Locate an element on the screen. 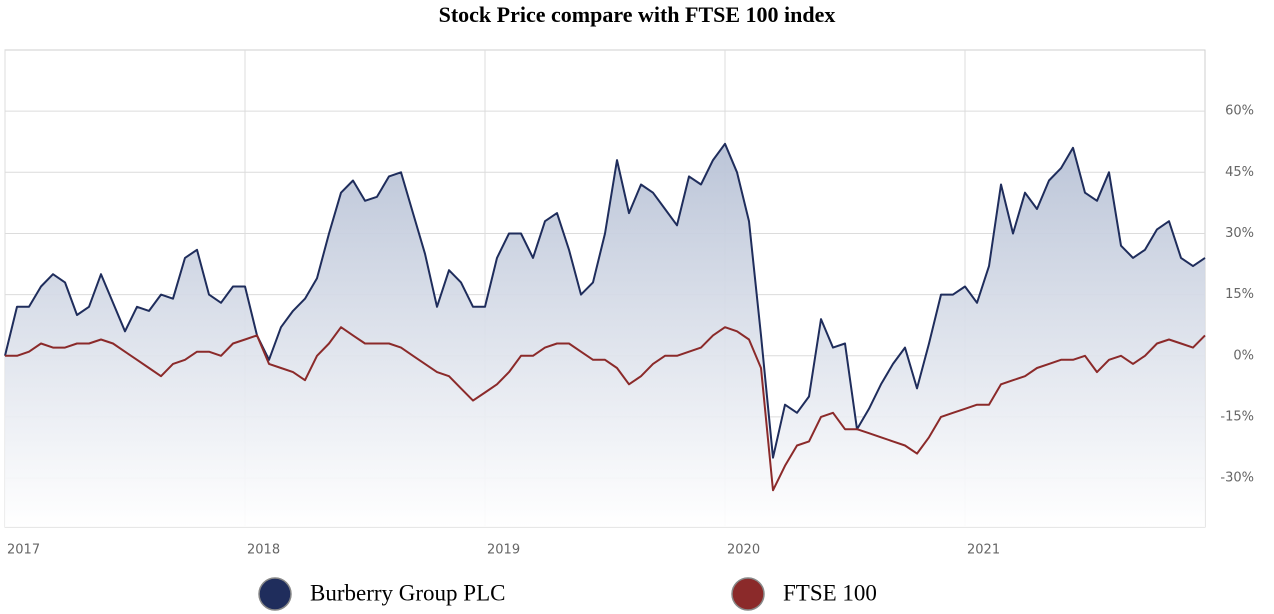  x-tick-label: 2017 is located at coordinates (23, 550).